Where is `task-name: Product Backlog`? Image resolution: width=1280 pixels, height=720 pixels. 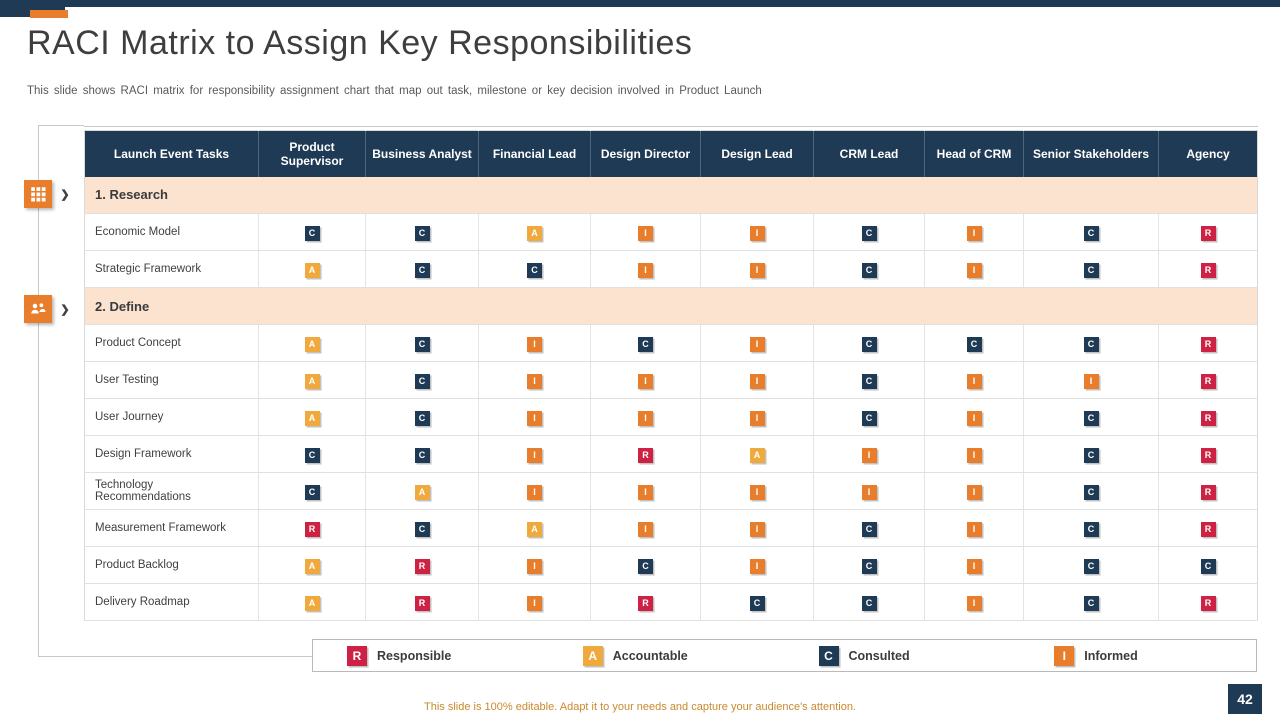
task-name: Product Backlog is located at coordinates (171, 565).